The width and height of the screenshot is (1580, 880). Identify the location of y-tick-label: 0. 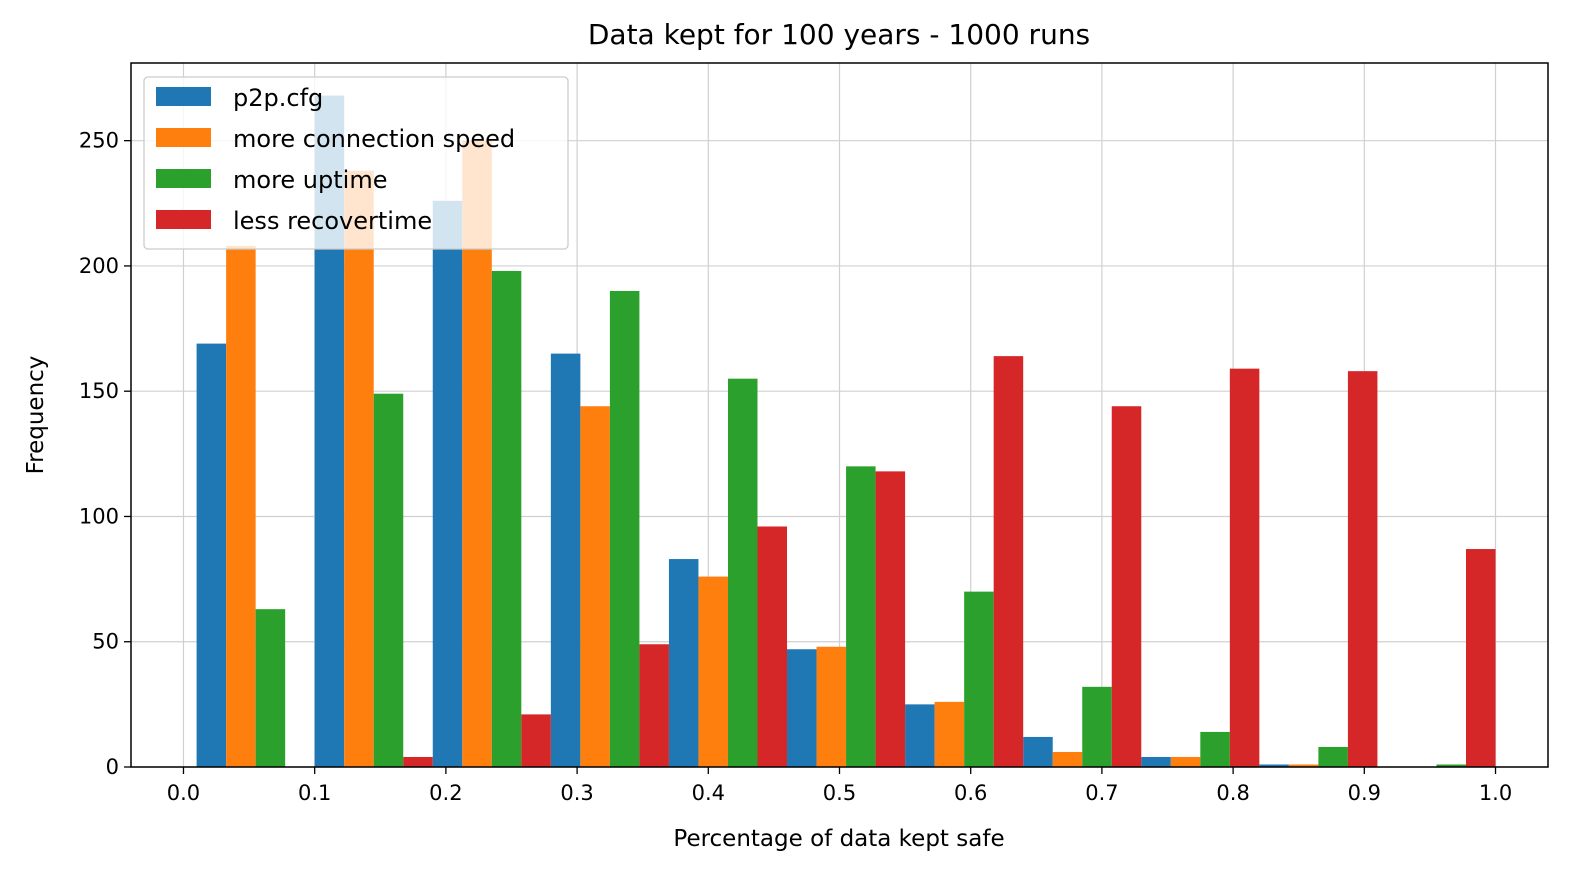
(112, 767).